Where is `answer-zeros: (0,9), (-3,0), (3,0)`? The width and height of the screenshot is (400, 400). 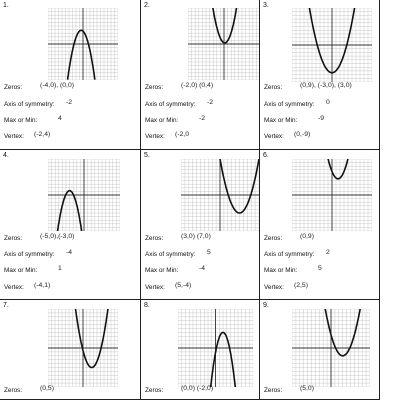
answer-zeros: (0,9), (-3,0), (3,0) is located at coordinates (326, 85).